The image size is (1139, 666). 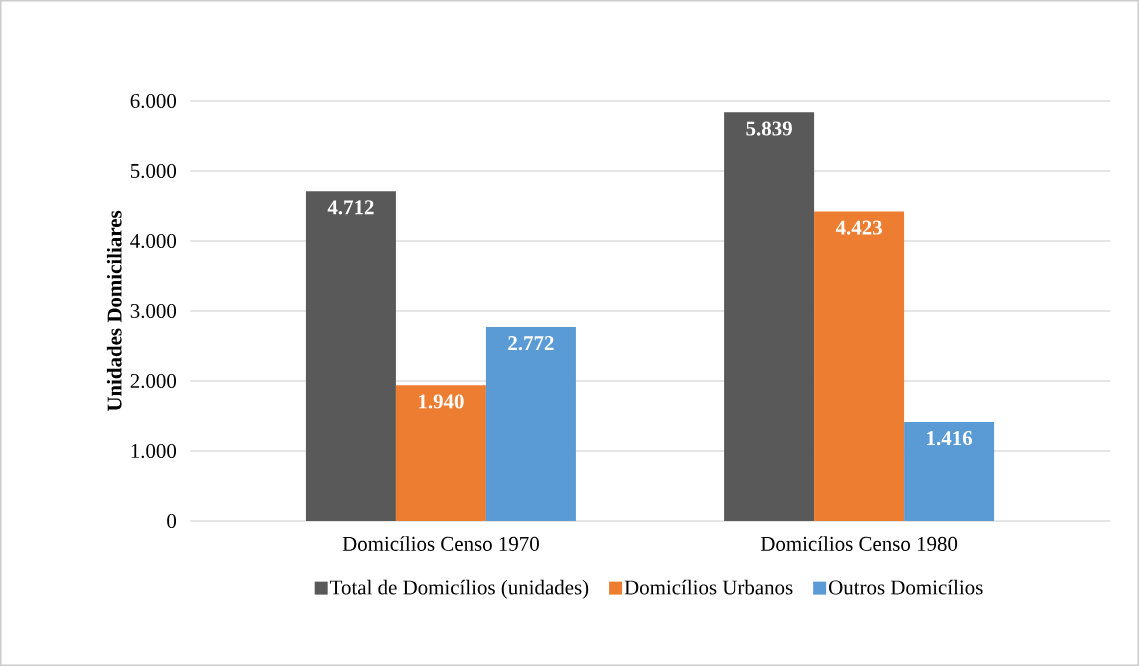 I want to click on y-axis-title: Unidades Domiciliares, so click(x=114, y=311).